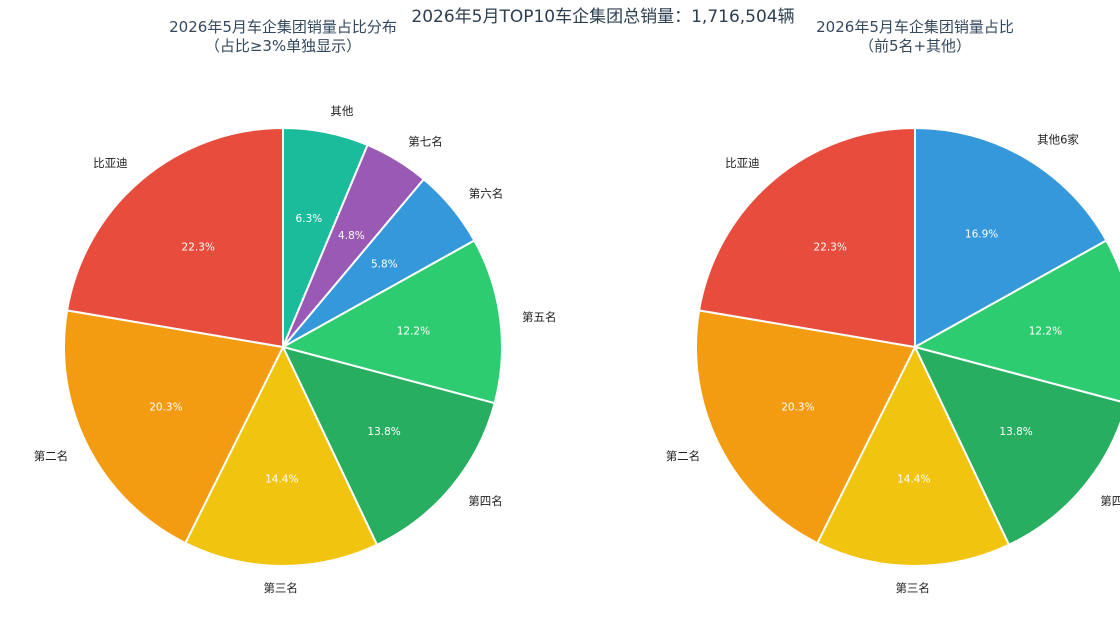 The width and height of the screenshot is (1120, 630). I want to click on pie-right-pct-label-2: 13.8%, so click(1015, 432).